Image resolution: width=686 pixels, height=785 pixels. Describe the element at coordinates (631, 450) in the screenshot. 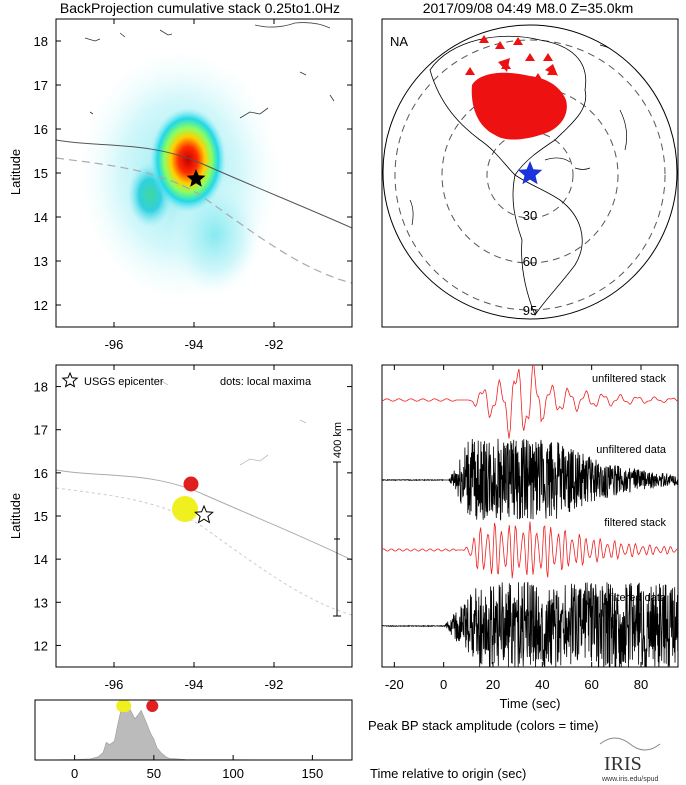

I see `label-unfiltered-data: unfiltered data` at that location.